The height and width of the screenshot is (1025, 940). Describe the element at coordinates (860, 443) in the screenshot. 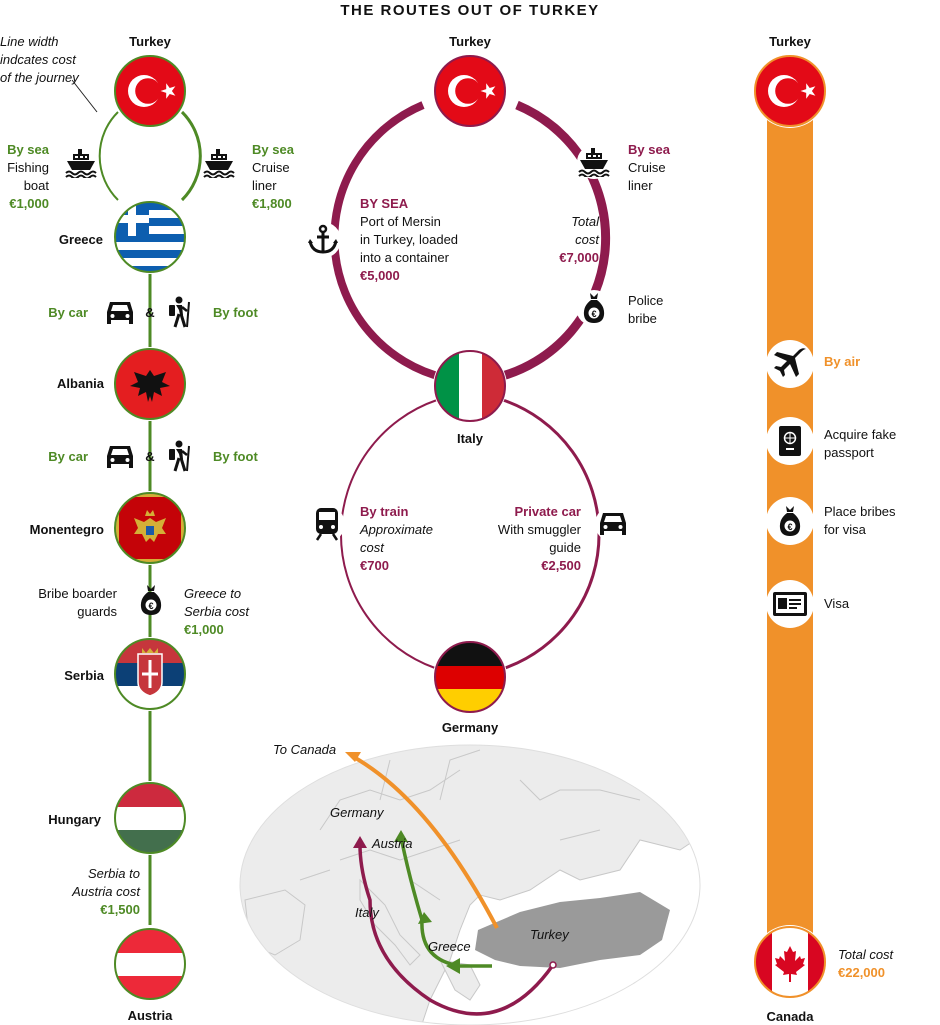

I see `fake-passport-label: Acquire fake passport` at that location.